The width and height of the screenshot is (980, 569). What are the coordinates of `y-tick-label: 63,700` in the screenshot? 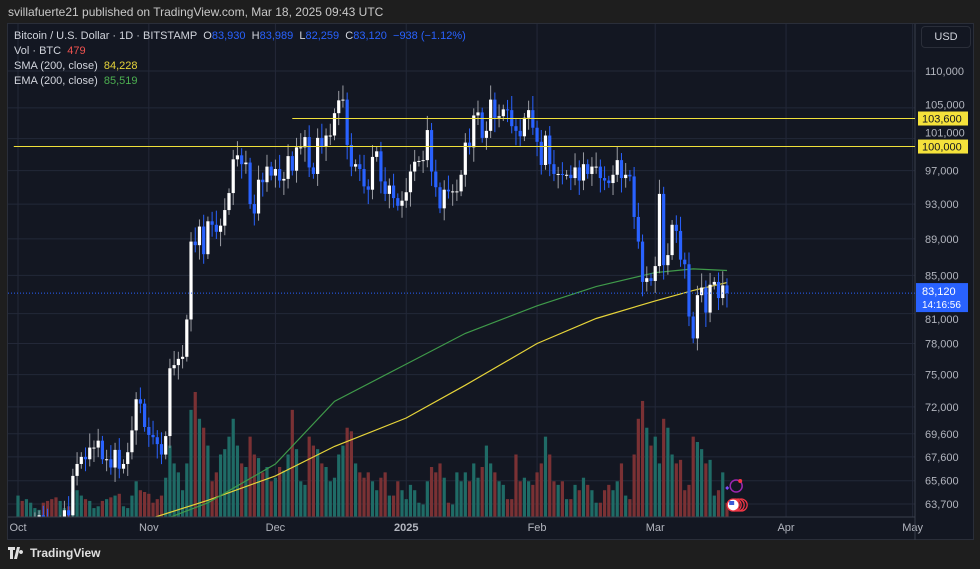 It's located at (942, 505).